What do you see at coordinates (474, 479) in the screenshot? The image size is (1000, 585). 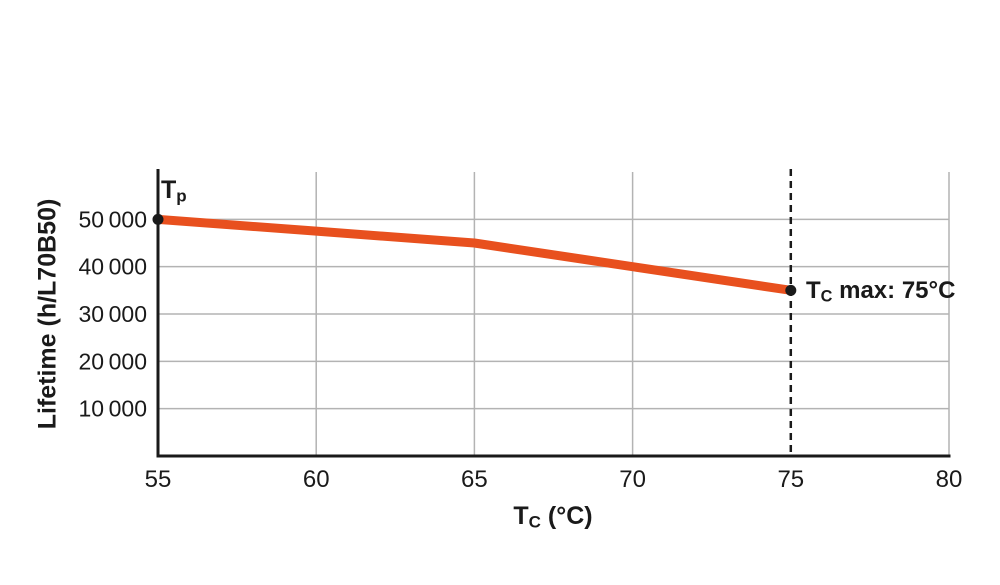 I see `x-tick-label: 65` at bounding box center [474, 479].